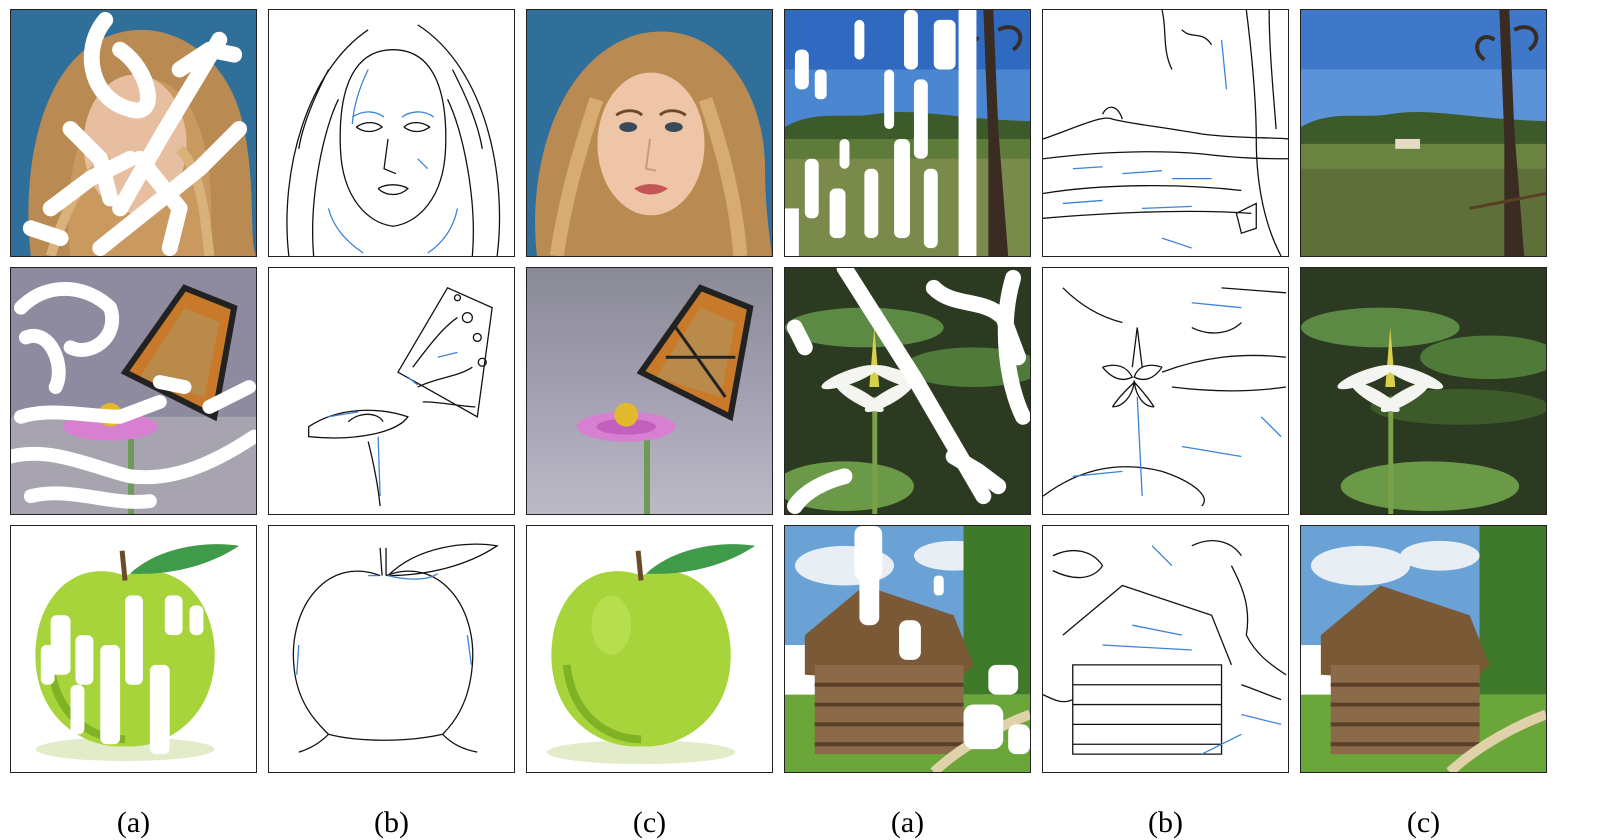  What do you see at coordinates (1165, 649) in the screenshot?
I see `hut-edge-map` at bounding box center [1165, 649].